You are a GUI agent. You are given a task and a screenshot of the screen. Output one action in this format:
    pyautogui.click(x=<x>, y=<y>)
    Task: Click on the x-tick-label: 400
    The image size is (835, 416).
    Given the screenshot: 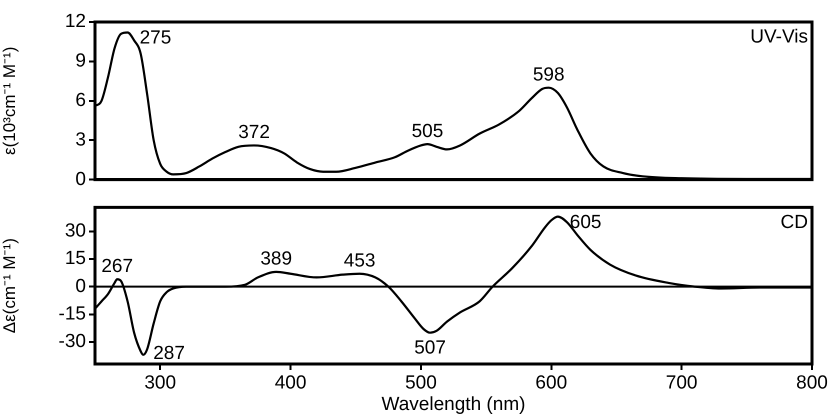 What is the action you would take?
    pyautogui.click(x=290, y=383)
    